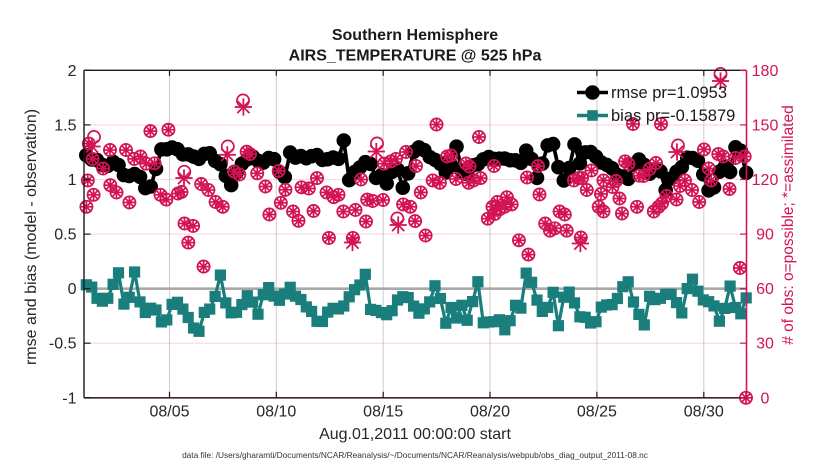 The width and height of the screenshot is (830, 470). I want to click on svg-text: 30, so click(765, 344).